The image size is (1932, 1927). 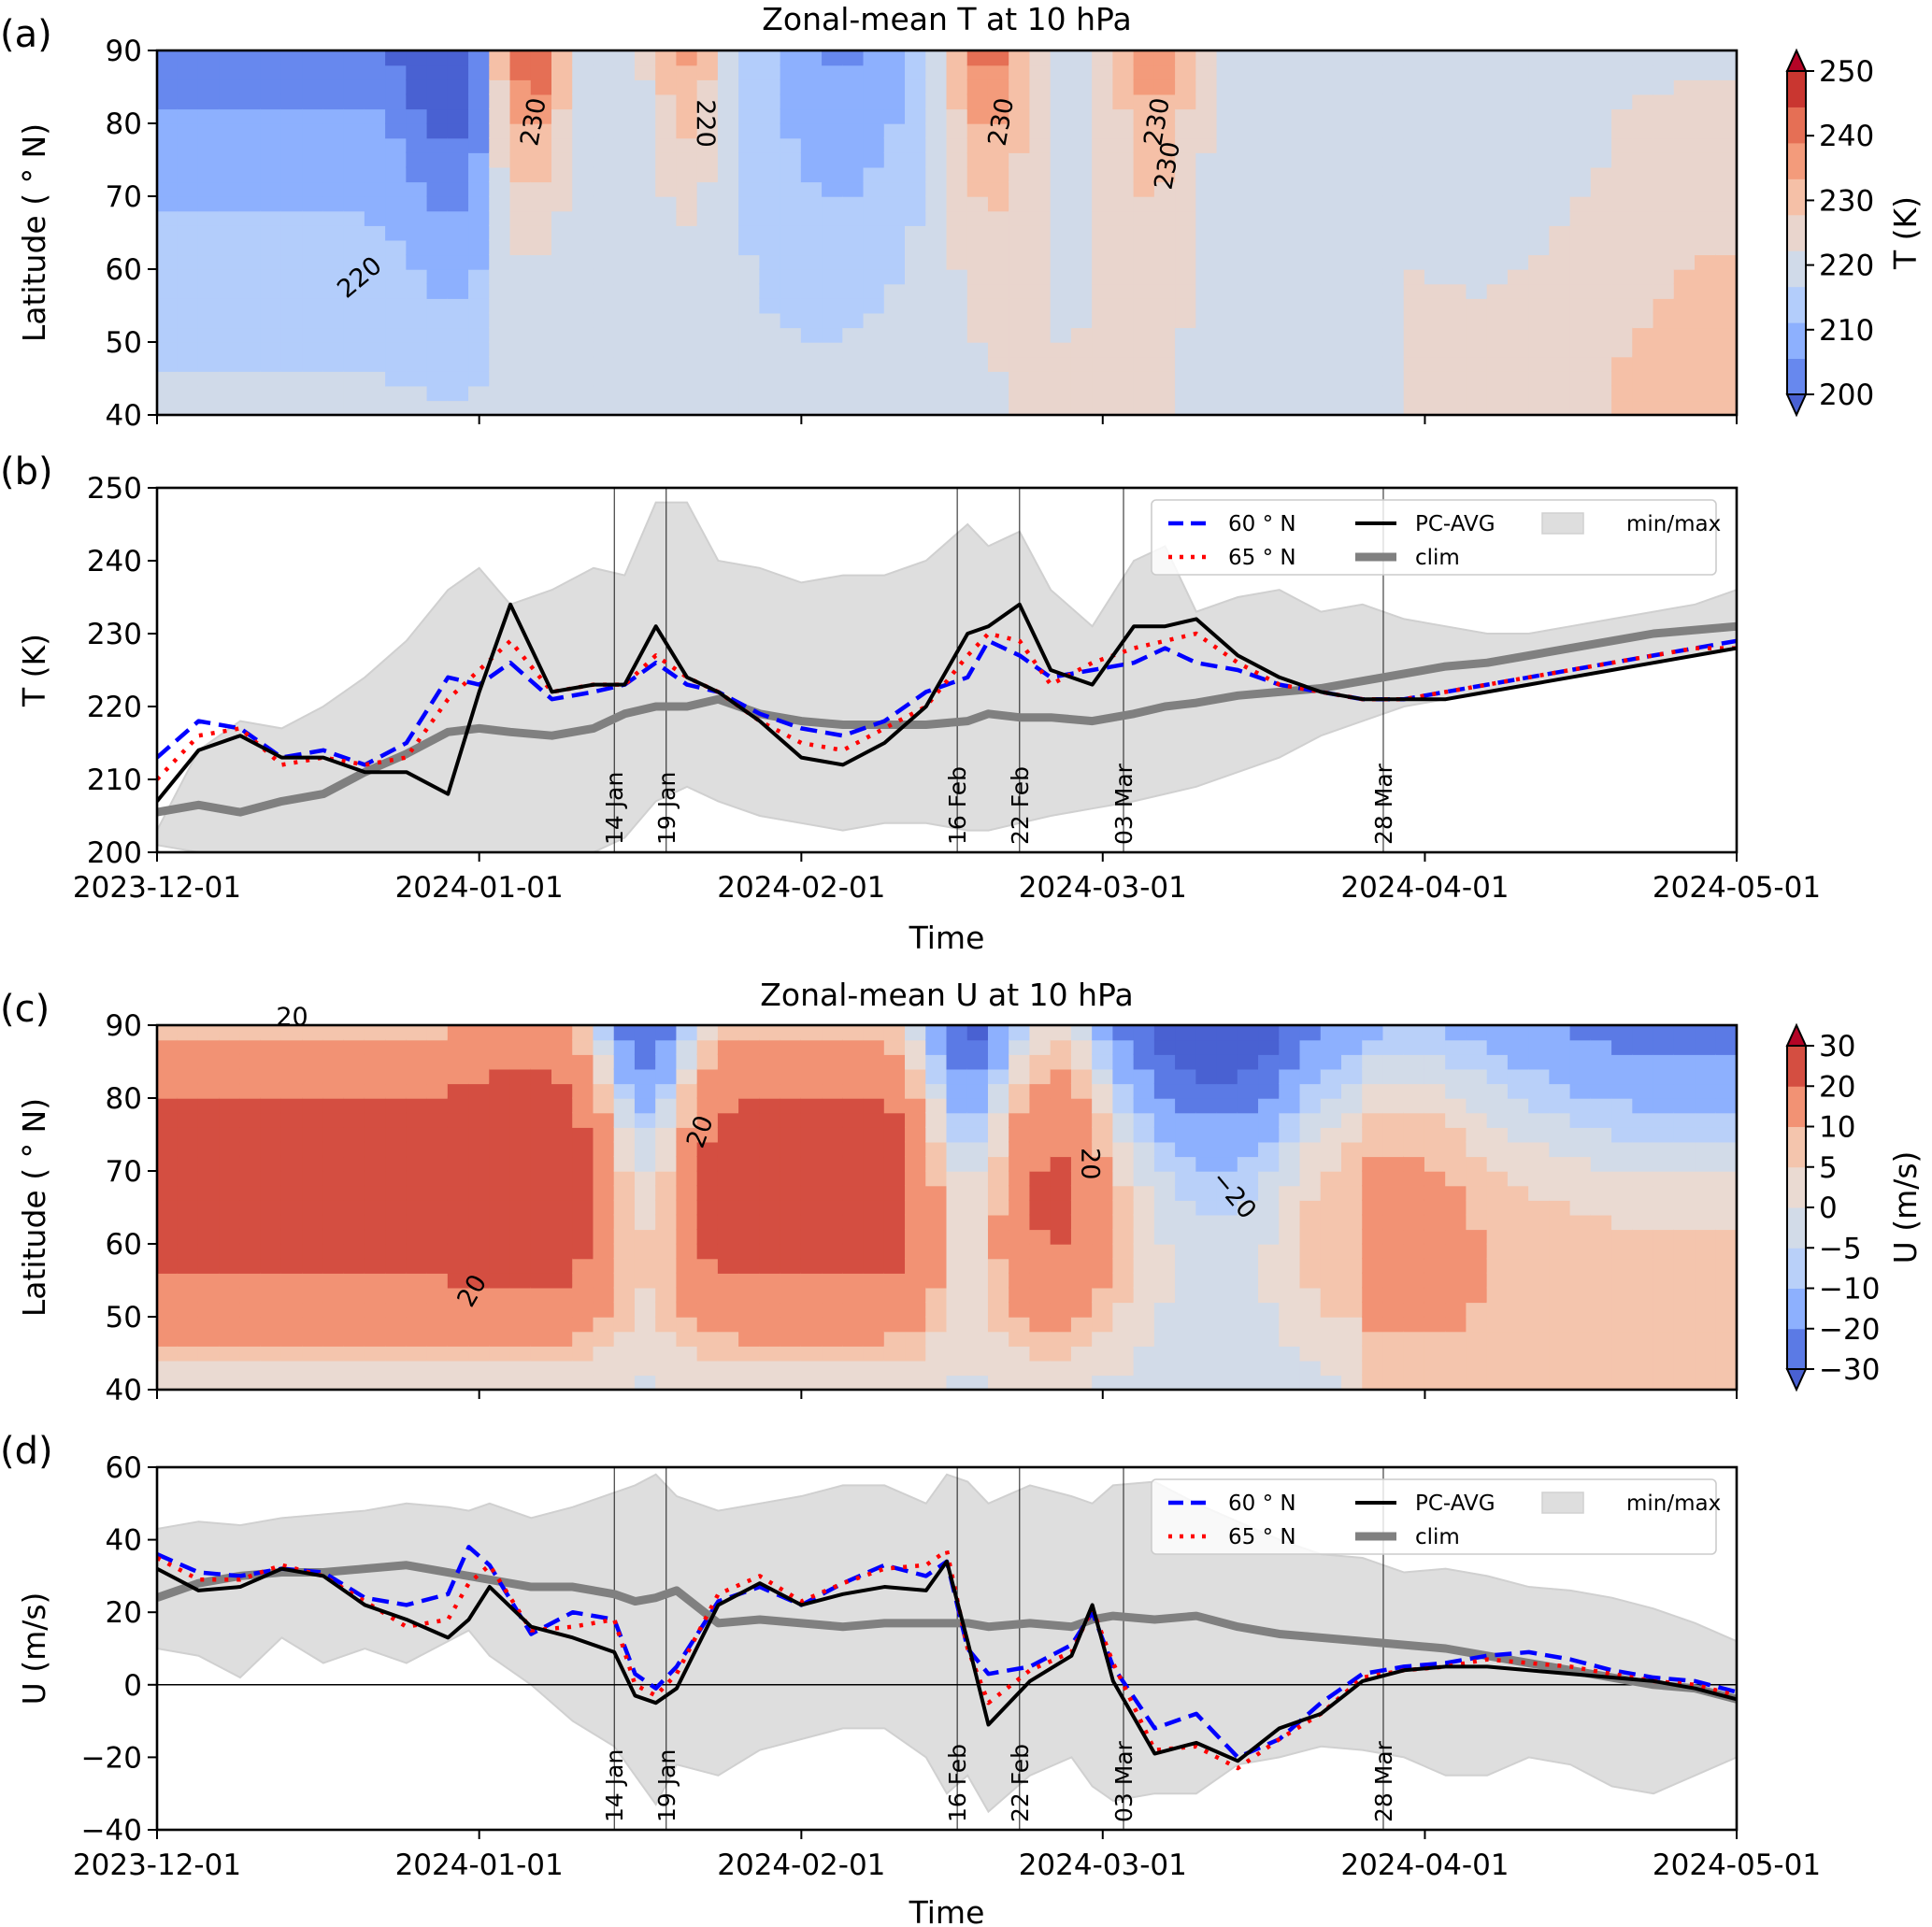 I want to click on event-label: 03 Mar, so click(x=1124, y=1781).